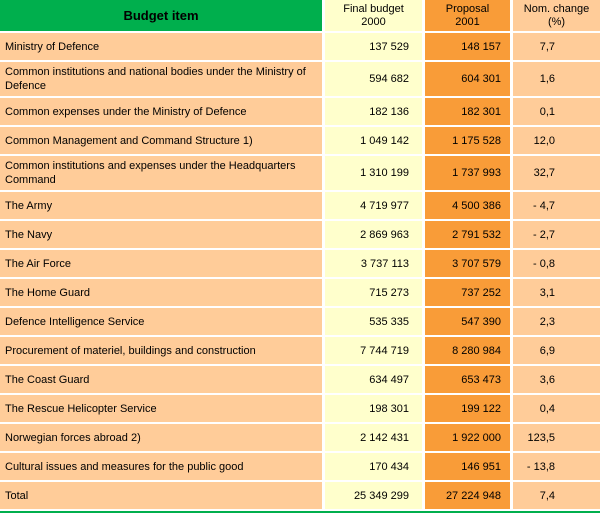  I want to click on proposal-cell: 3 707 579, so click(467, 263).